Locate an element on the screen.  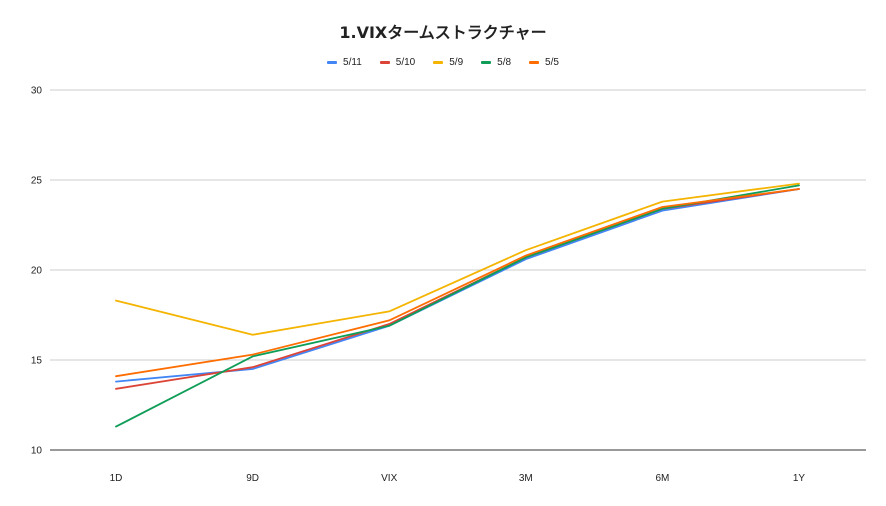
y-tick-label: 25 is located at coordinates (37, 181).